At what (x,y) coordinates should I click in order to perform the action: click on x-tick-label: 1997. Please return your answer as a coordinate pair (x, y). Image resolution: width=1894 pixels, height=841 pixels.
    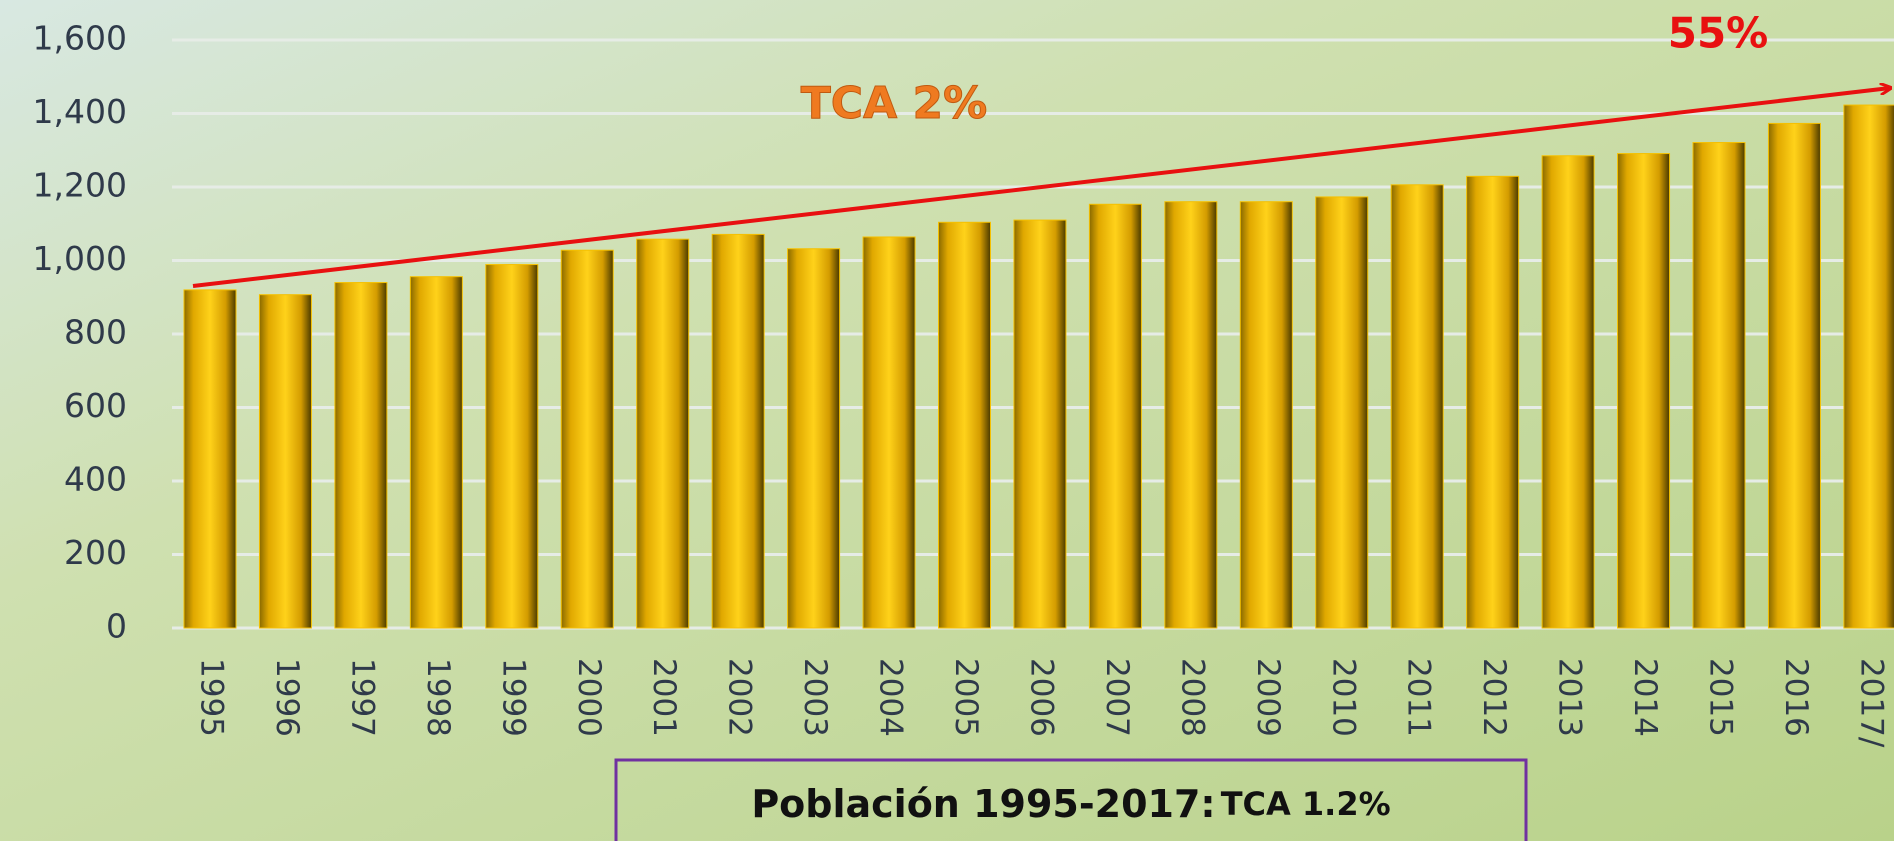
    Looking at the image, I should click on (362, 697).